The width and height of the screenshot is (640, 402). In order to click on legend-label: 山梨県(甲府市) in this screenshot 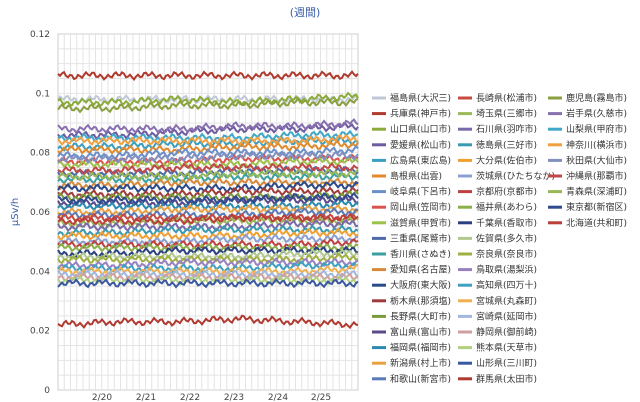, I will do `click(596, 129)`.